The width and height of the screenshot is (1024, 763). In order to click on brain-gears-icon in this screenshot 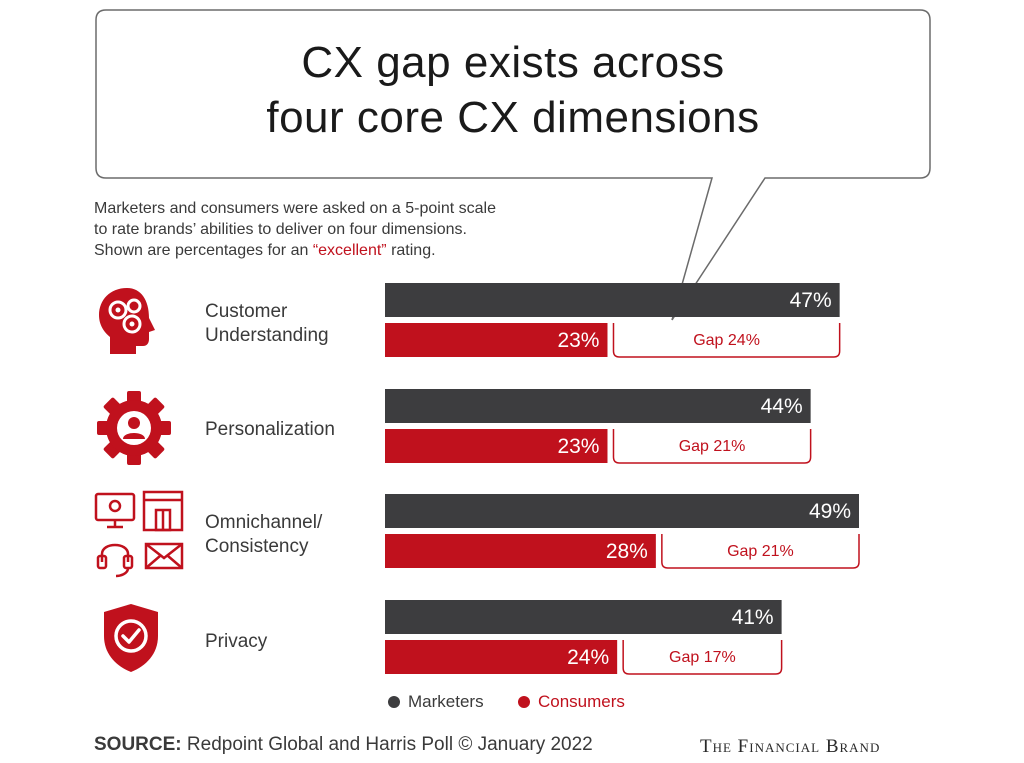, I will do `click(127, 321)`.